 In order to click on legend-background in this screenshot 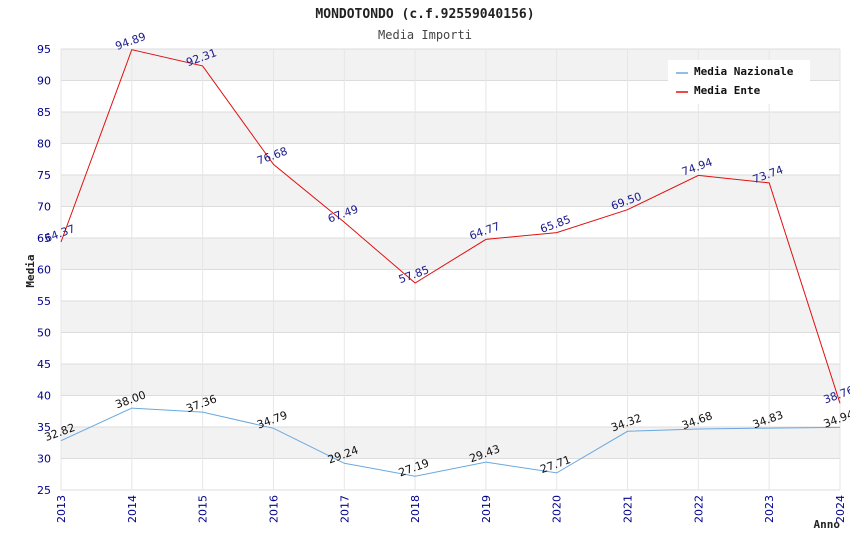, I will do `click(739, 82)`.